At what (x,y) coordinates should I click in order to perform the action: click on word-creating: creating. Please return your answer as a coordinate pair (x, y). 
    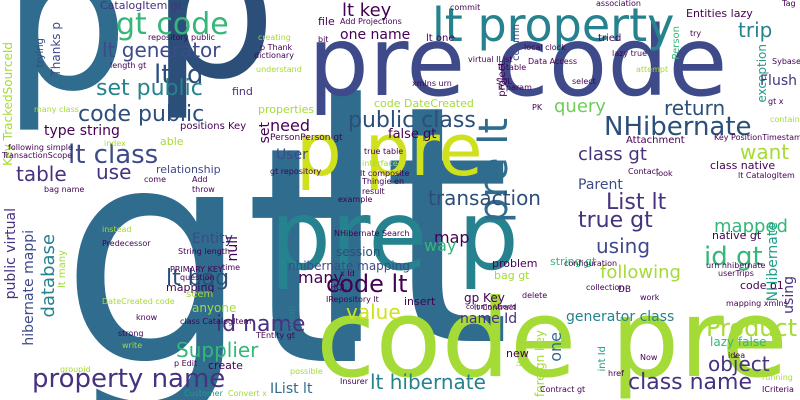
    Looking at the image, I should click on (274, 37).